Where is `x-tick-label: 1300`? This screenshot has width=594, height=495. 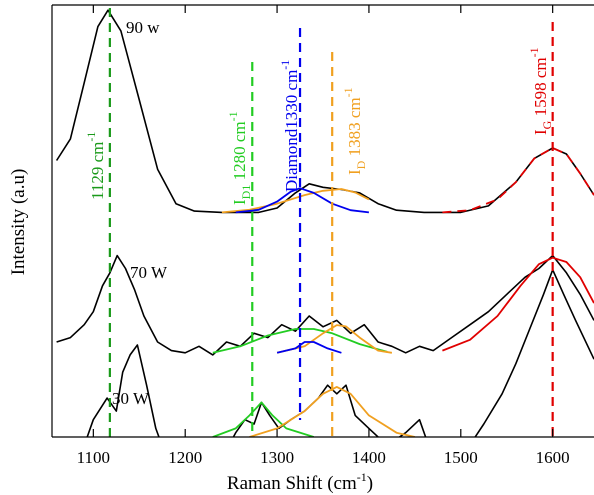
x-tick-label: 1300 is located at coordinates (277, 457).